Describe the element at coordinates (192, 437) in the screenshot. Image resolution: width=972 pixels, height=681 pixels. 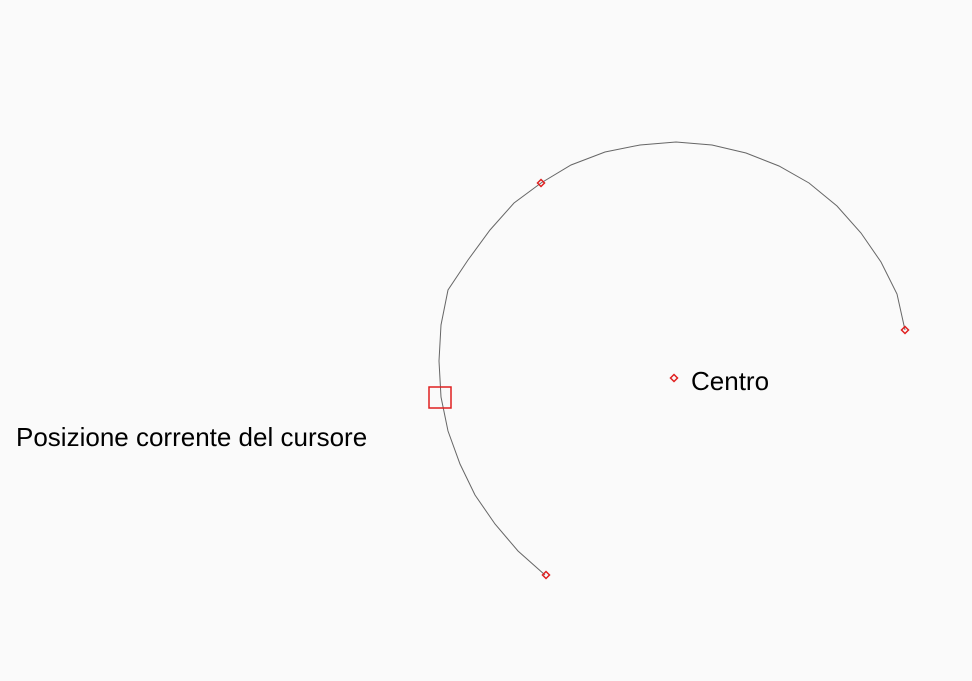
I see `cursor-position-label: Posizione corrente del cursore` at that location.